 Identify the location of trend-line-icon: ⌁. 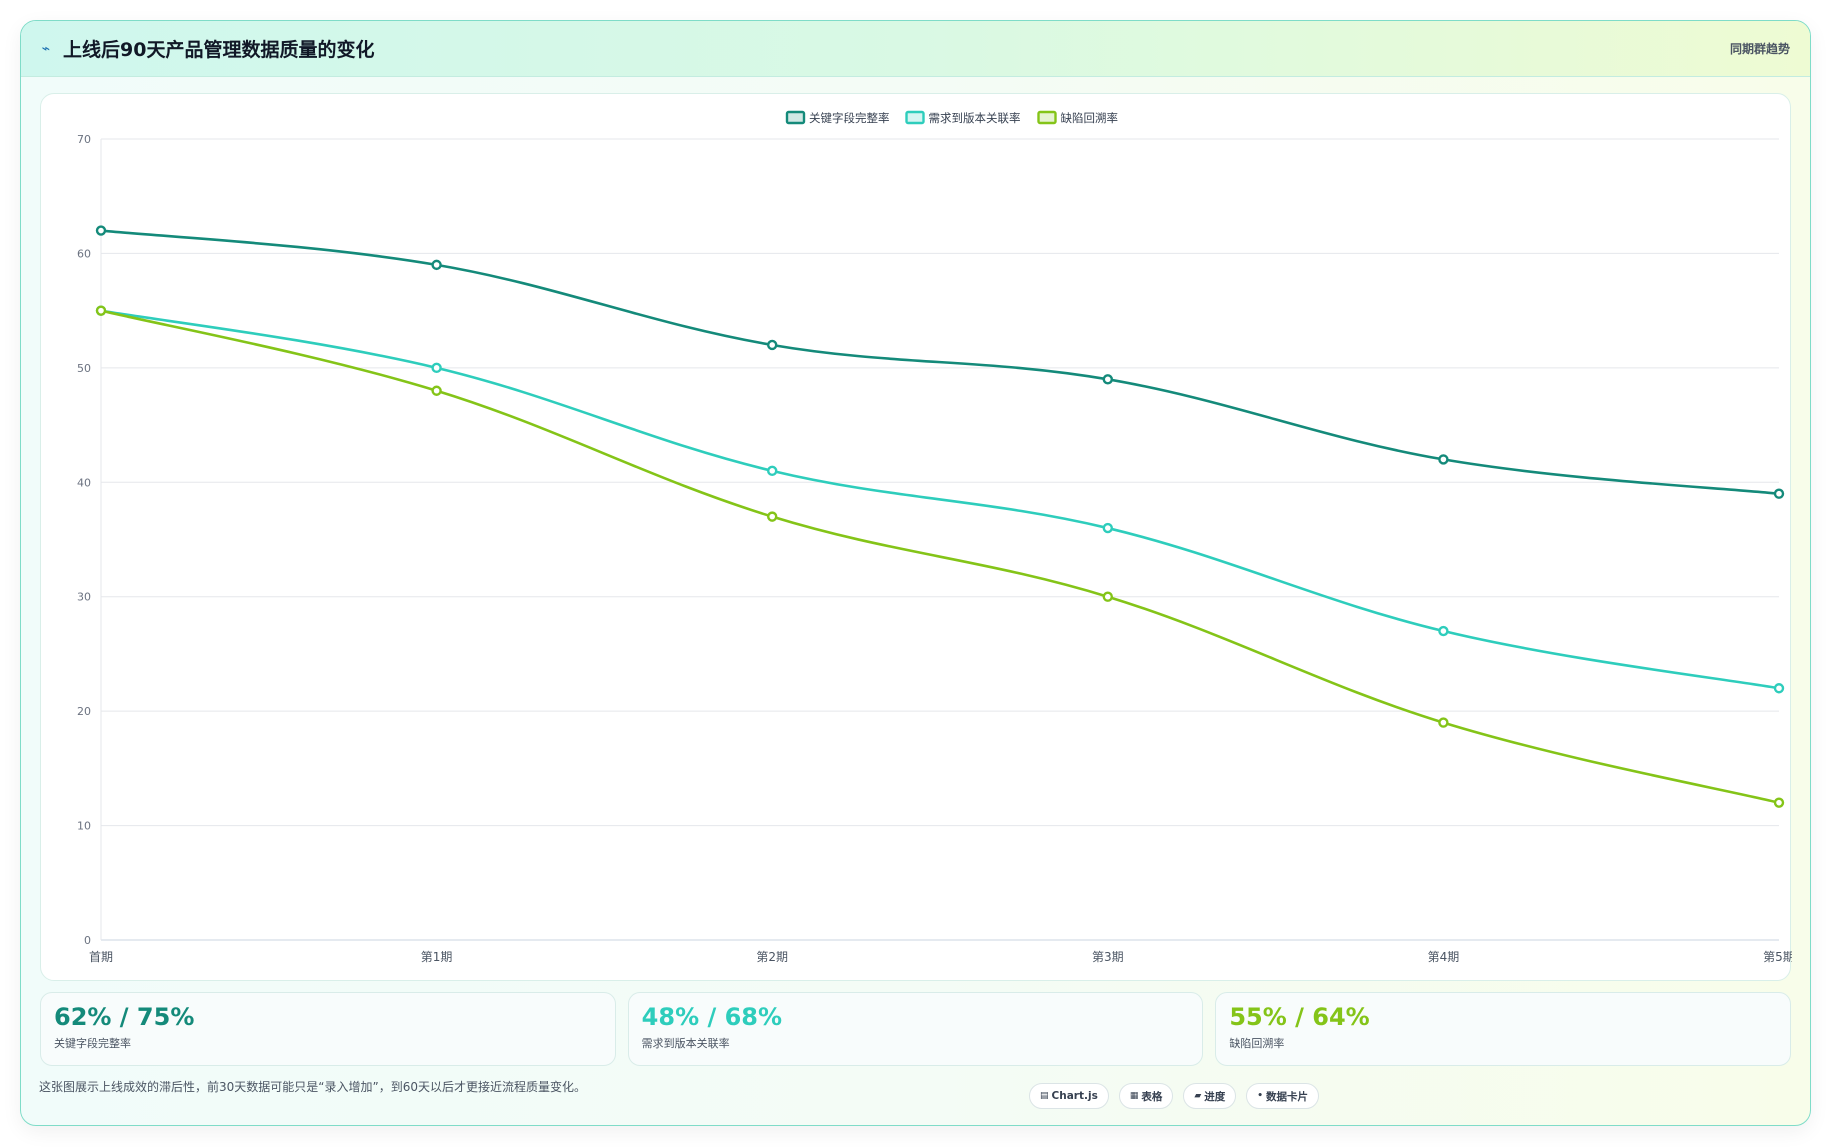
(46, 48).